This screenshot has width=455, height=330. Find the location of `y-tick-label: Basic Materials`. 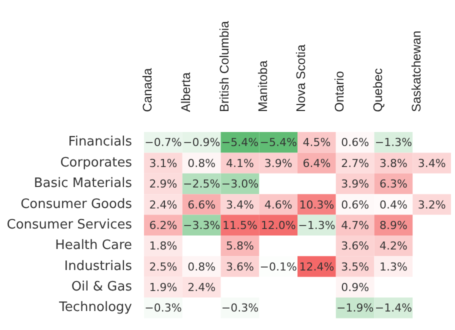

y-tick-label: Basic Materials is located at coordinates (83, 184).